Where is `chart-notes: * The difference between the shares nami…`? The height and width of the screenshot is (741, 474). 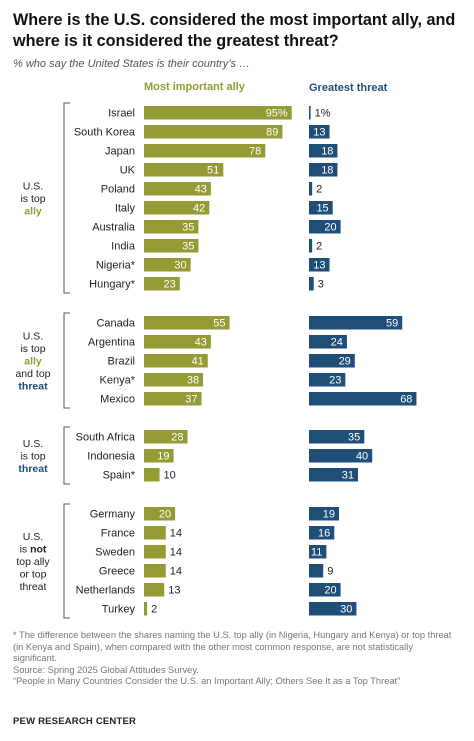 chart-notes: * The difference between the shares nami… is located at coordinates (233, 659).